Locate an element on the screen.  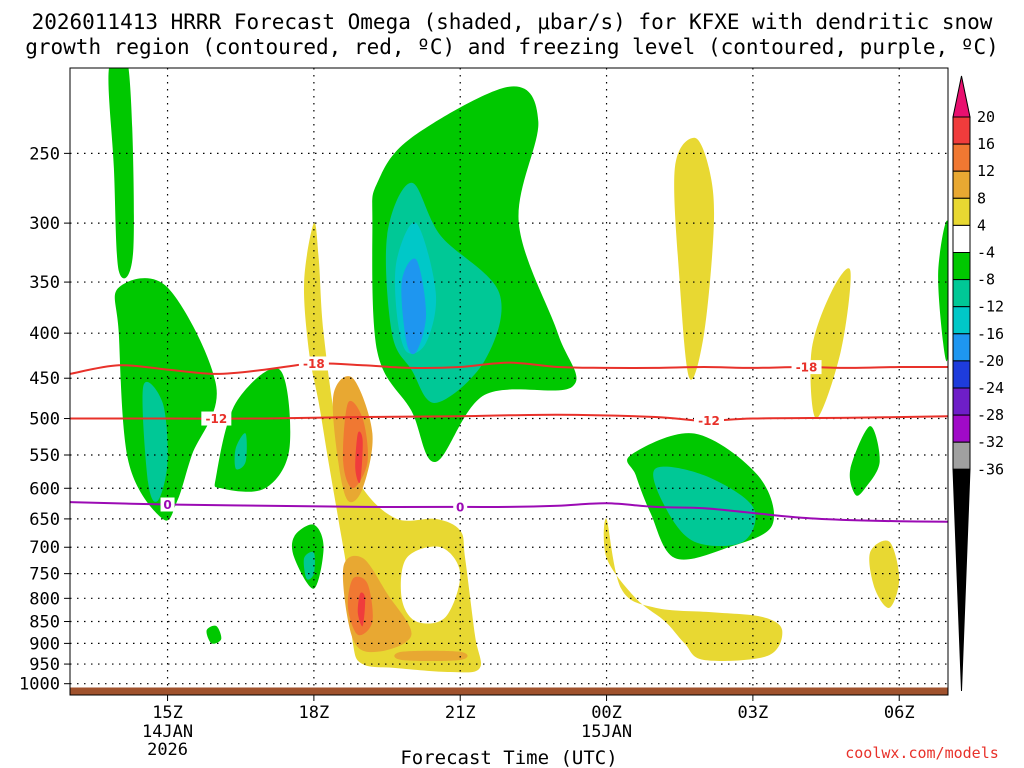
omega-region--8-1 is located at coordinates (309, 565).